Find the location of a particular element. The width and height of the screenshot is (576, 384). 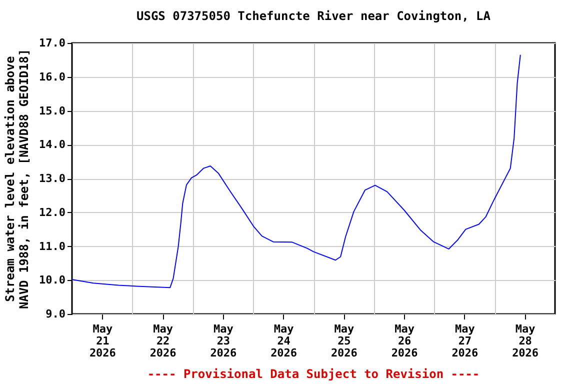

y-tick-label: 9.0 is located at coordinates (56, 314).